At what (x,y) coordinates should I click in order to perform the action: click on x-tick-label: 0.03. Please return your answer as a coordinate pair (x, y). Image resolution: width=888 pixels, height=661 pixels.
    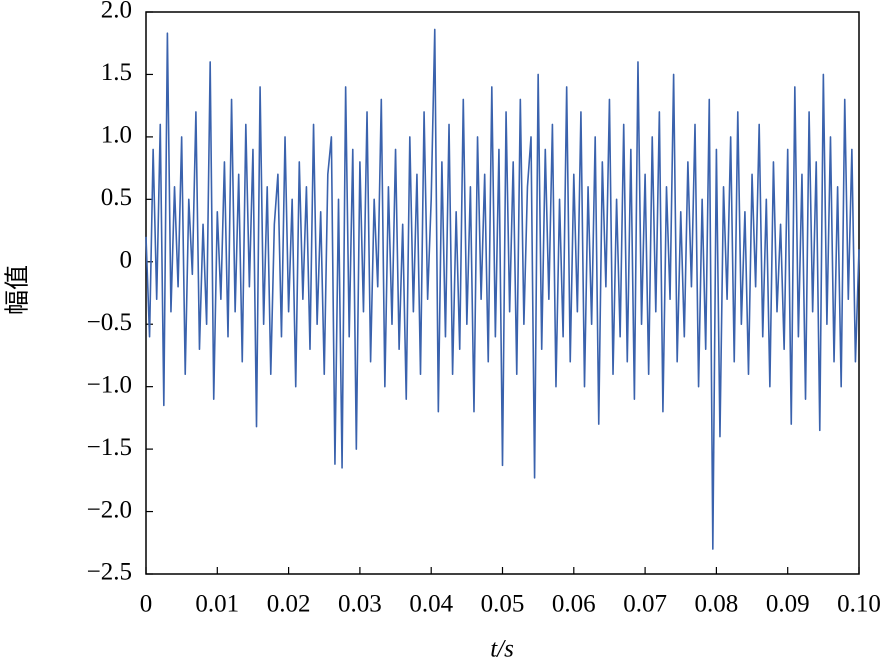
    Looking at the image, I should click on (360, 604).